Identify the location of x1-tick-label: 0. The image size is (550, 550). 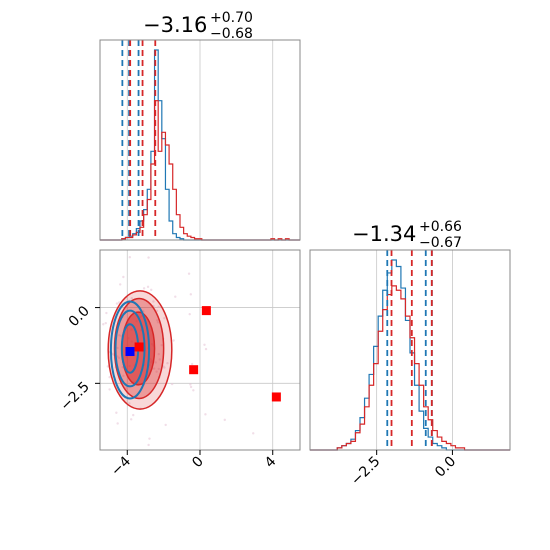
(198, 463).